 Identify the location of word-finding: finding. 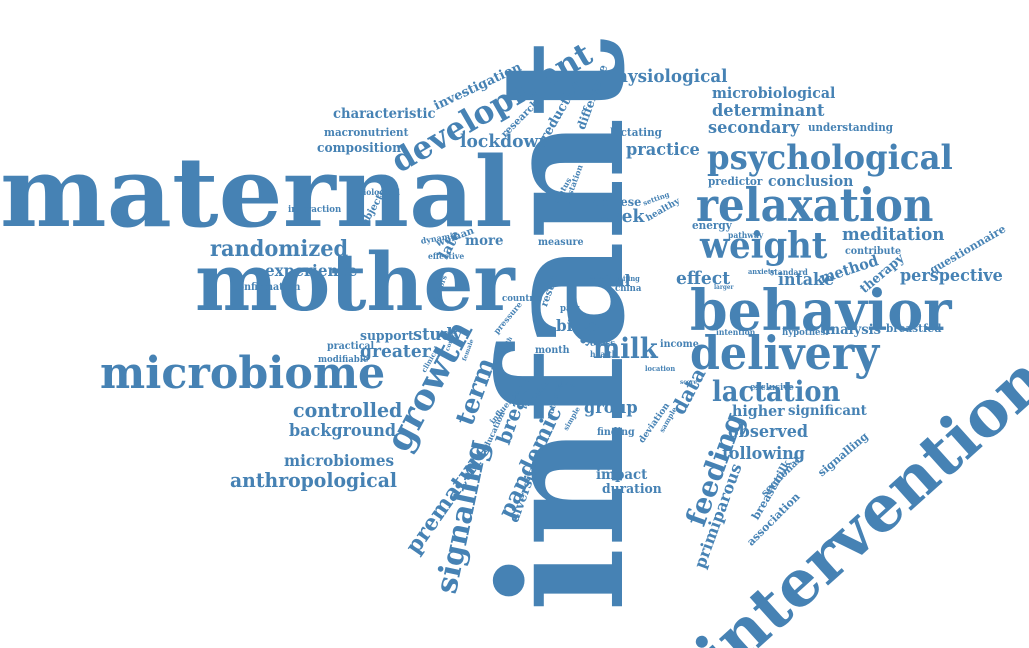
(616, 432).